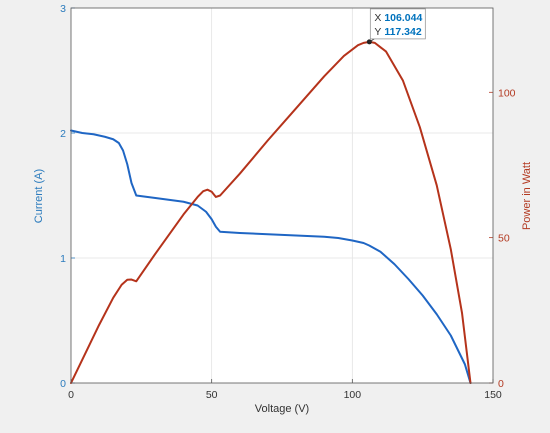 The width and height of the screenshot is (550, 433). I want to click on right-tick-label: 50, so click(504, 239).